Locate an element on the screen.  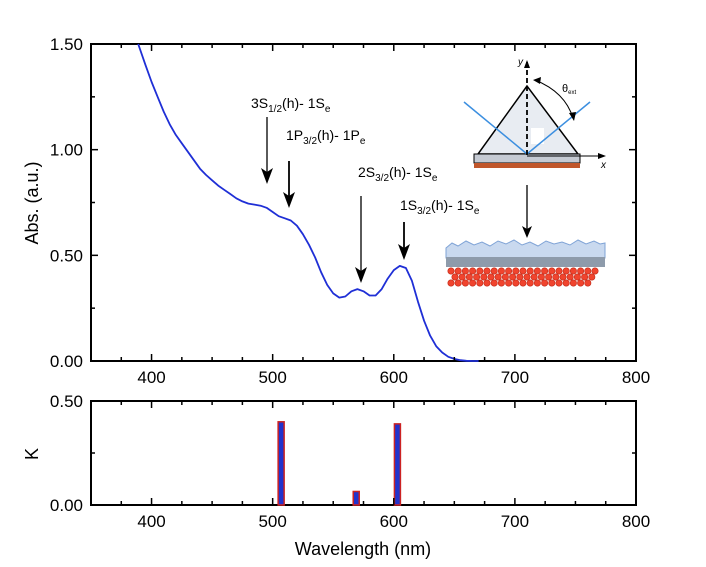
annotation-label: 1P3/2(h)- 1Pe is located at coordinates (326, 137).